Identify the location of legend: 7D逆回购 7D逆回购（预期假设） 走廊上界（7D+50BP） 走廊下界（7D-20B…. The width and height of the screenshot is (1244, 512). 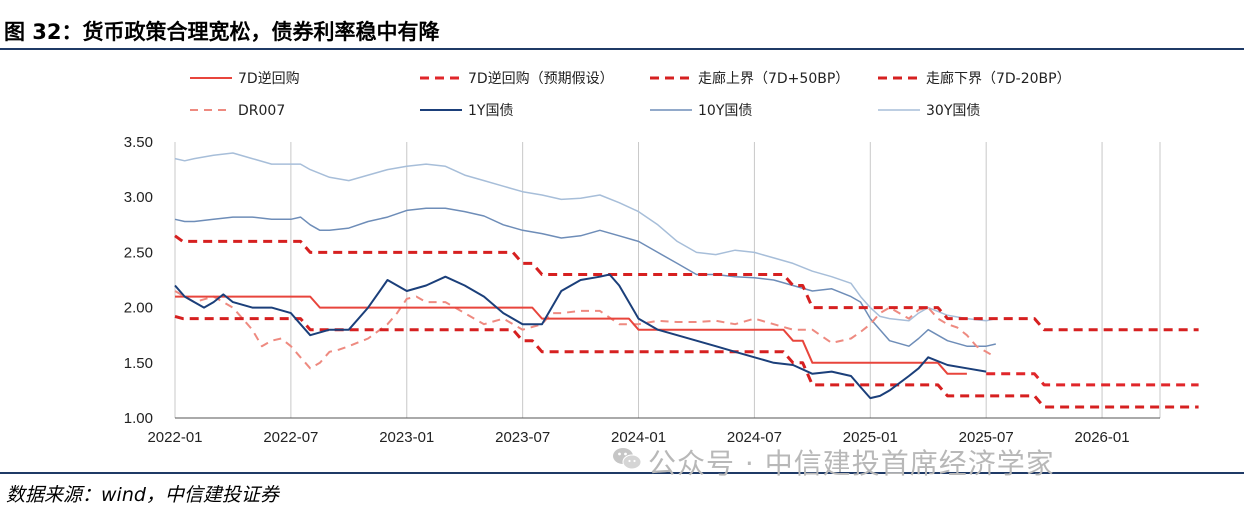
(630, 94).